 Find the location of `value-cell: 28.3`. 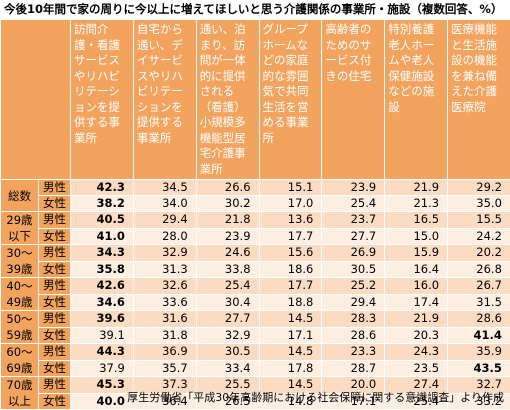

value-cell: 28.3 is located at coordinates (353, 319).